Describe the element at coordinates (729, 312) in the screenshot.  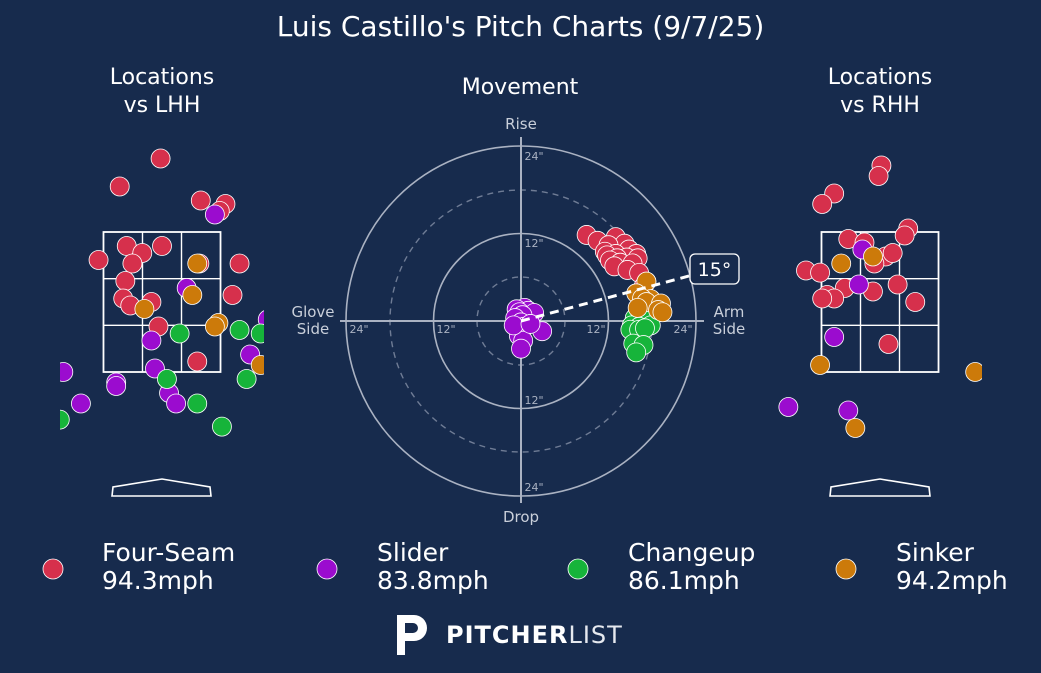
I see `arm-label-1: Arm` at that location.